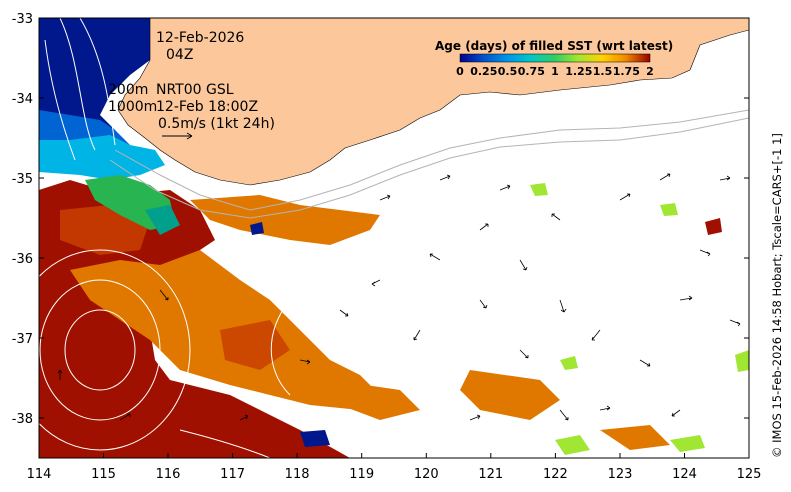  Describe the element at coordinates (162, 220) in the screenshot. I see `sst-age-teal-patch` at that location.